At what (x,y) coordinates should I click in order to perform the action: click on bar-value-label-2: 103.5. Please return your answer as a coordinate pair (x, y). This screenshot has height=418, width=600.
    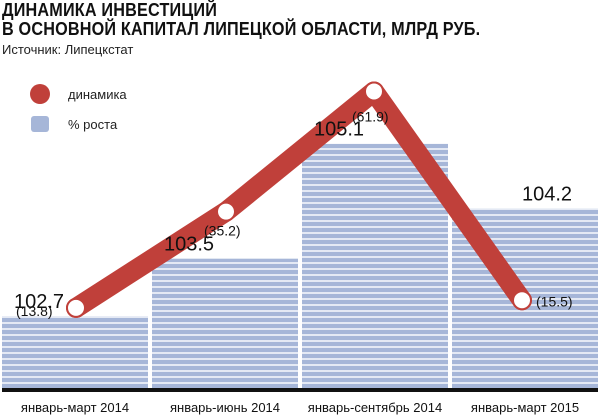
    Looking at the image, I should click on (189, 245).